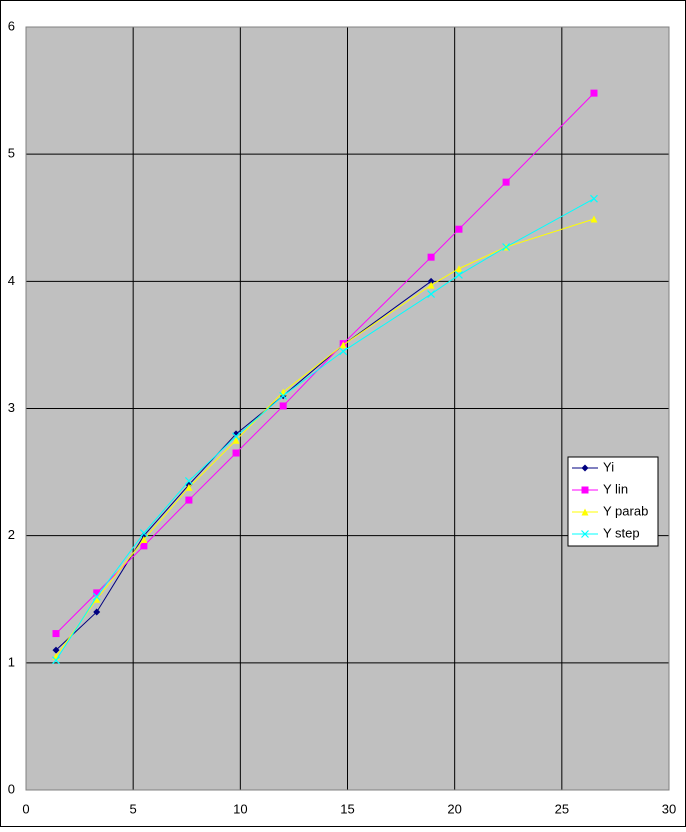 The image size is (686, 832). I want to click on legend-label: Y step, so click(621, 532).